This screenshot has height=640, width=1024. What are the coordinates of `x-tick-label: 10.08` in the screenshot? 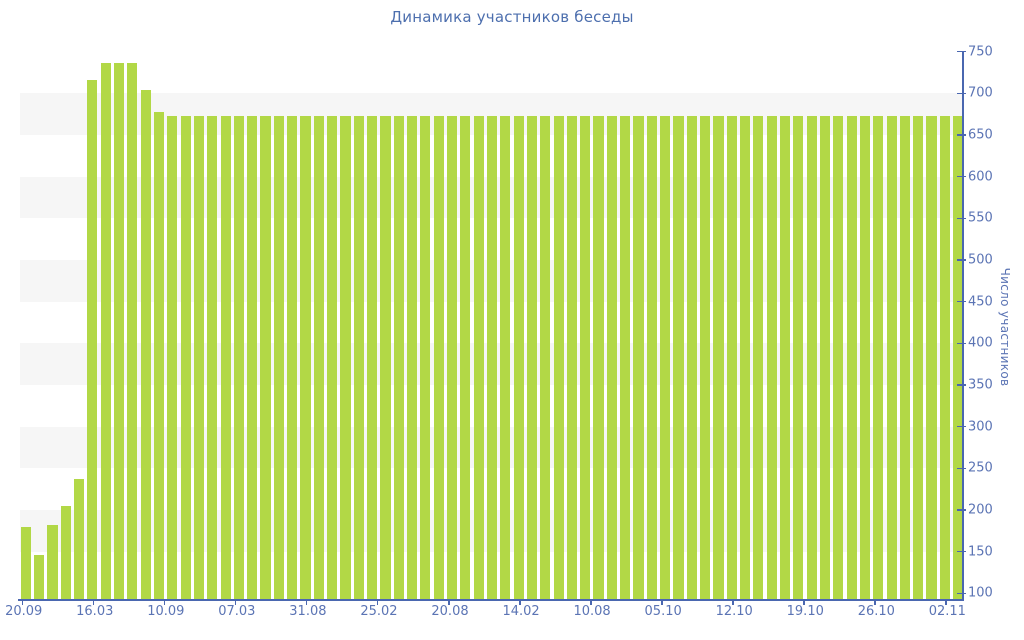 It's located at (592, 611).